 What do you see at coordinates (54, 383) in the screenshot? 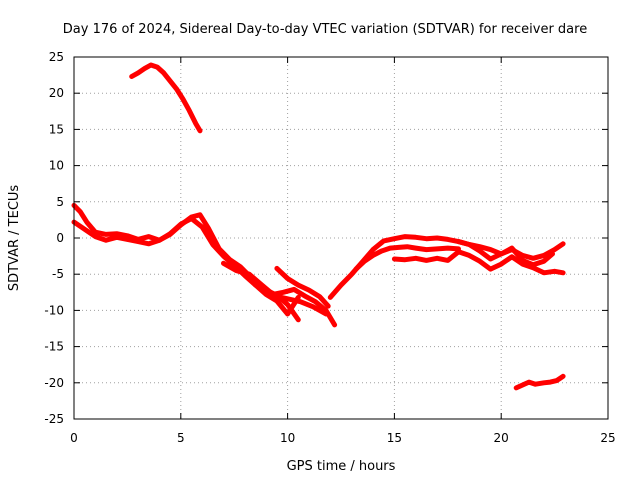
I see `y-tick-label: -20` at bounding box center [54, 383].